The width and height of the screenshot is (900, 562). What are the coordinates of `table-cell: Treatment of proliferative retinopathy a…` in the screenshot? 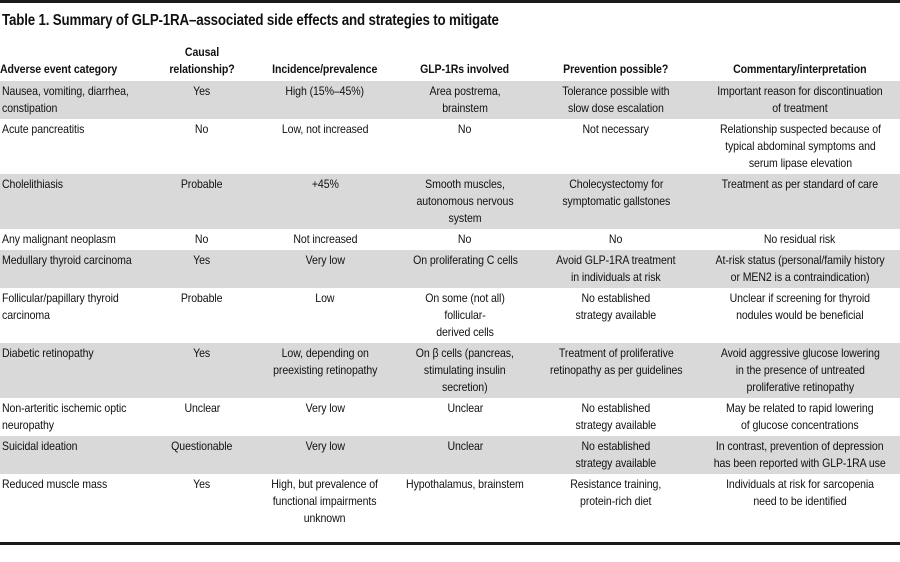 It's located at (616, 370).